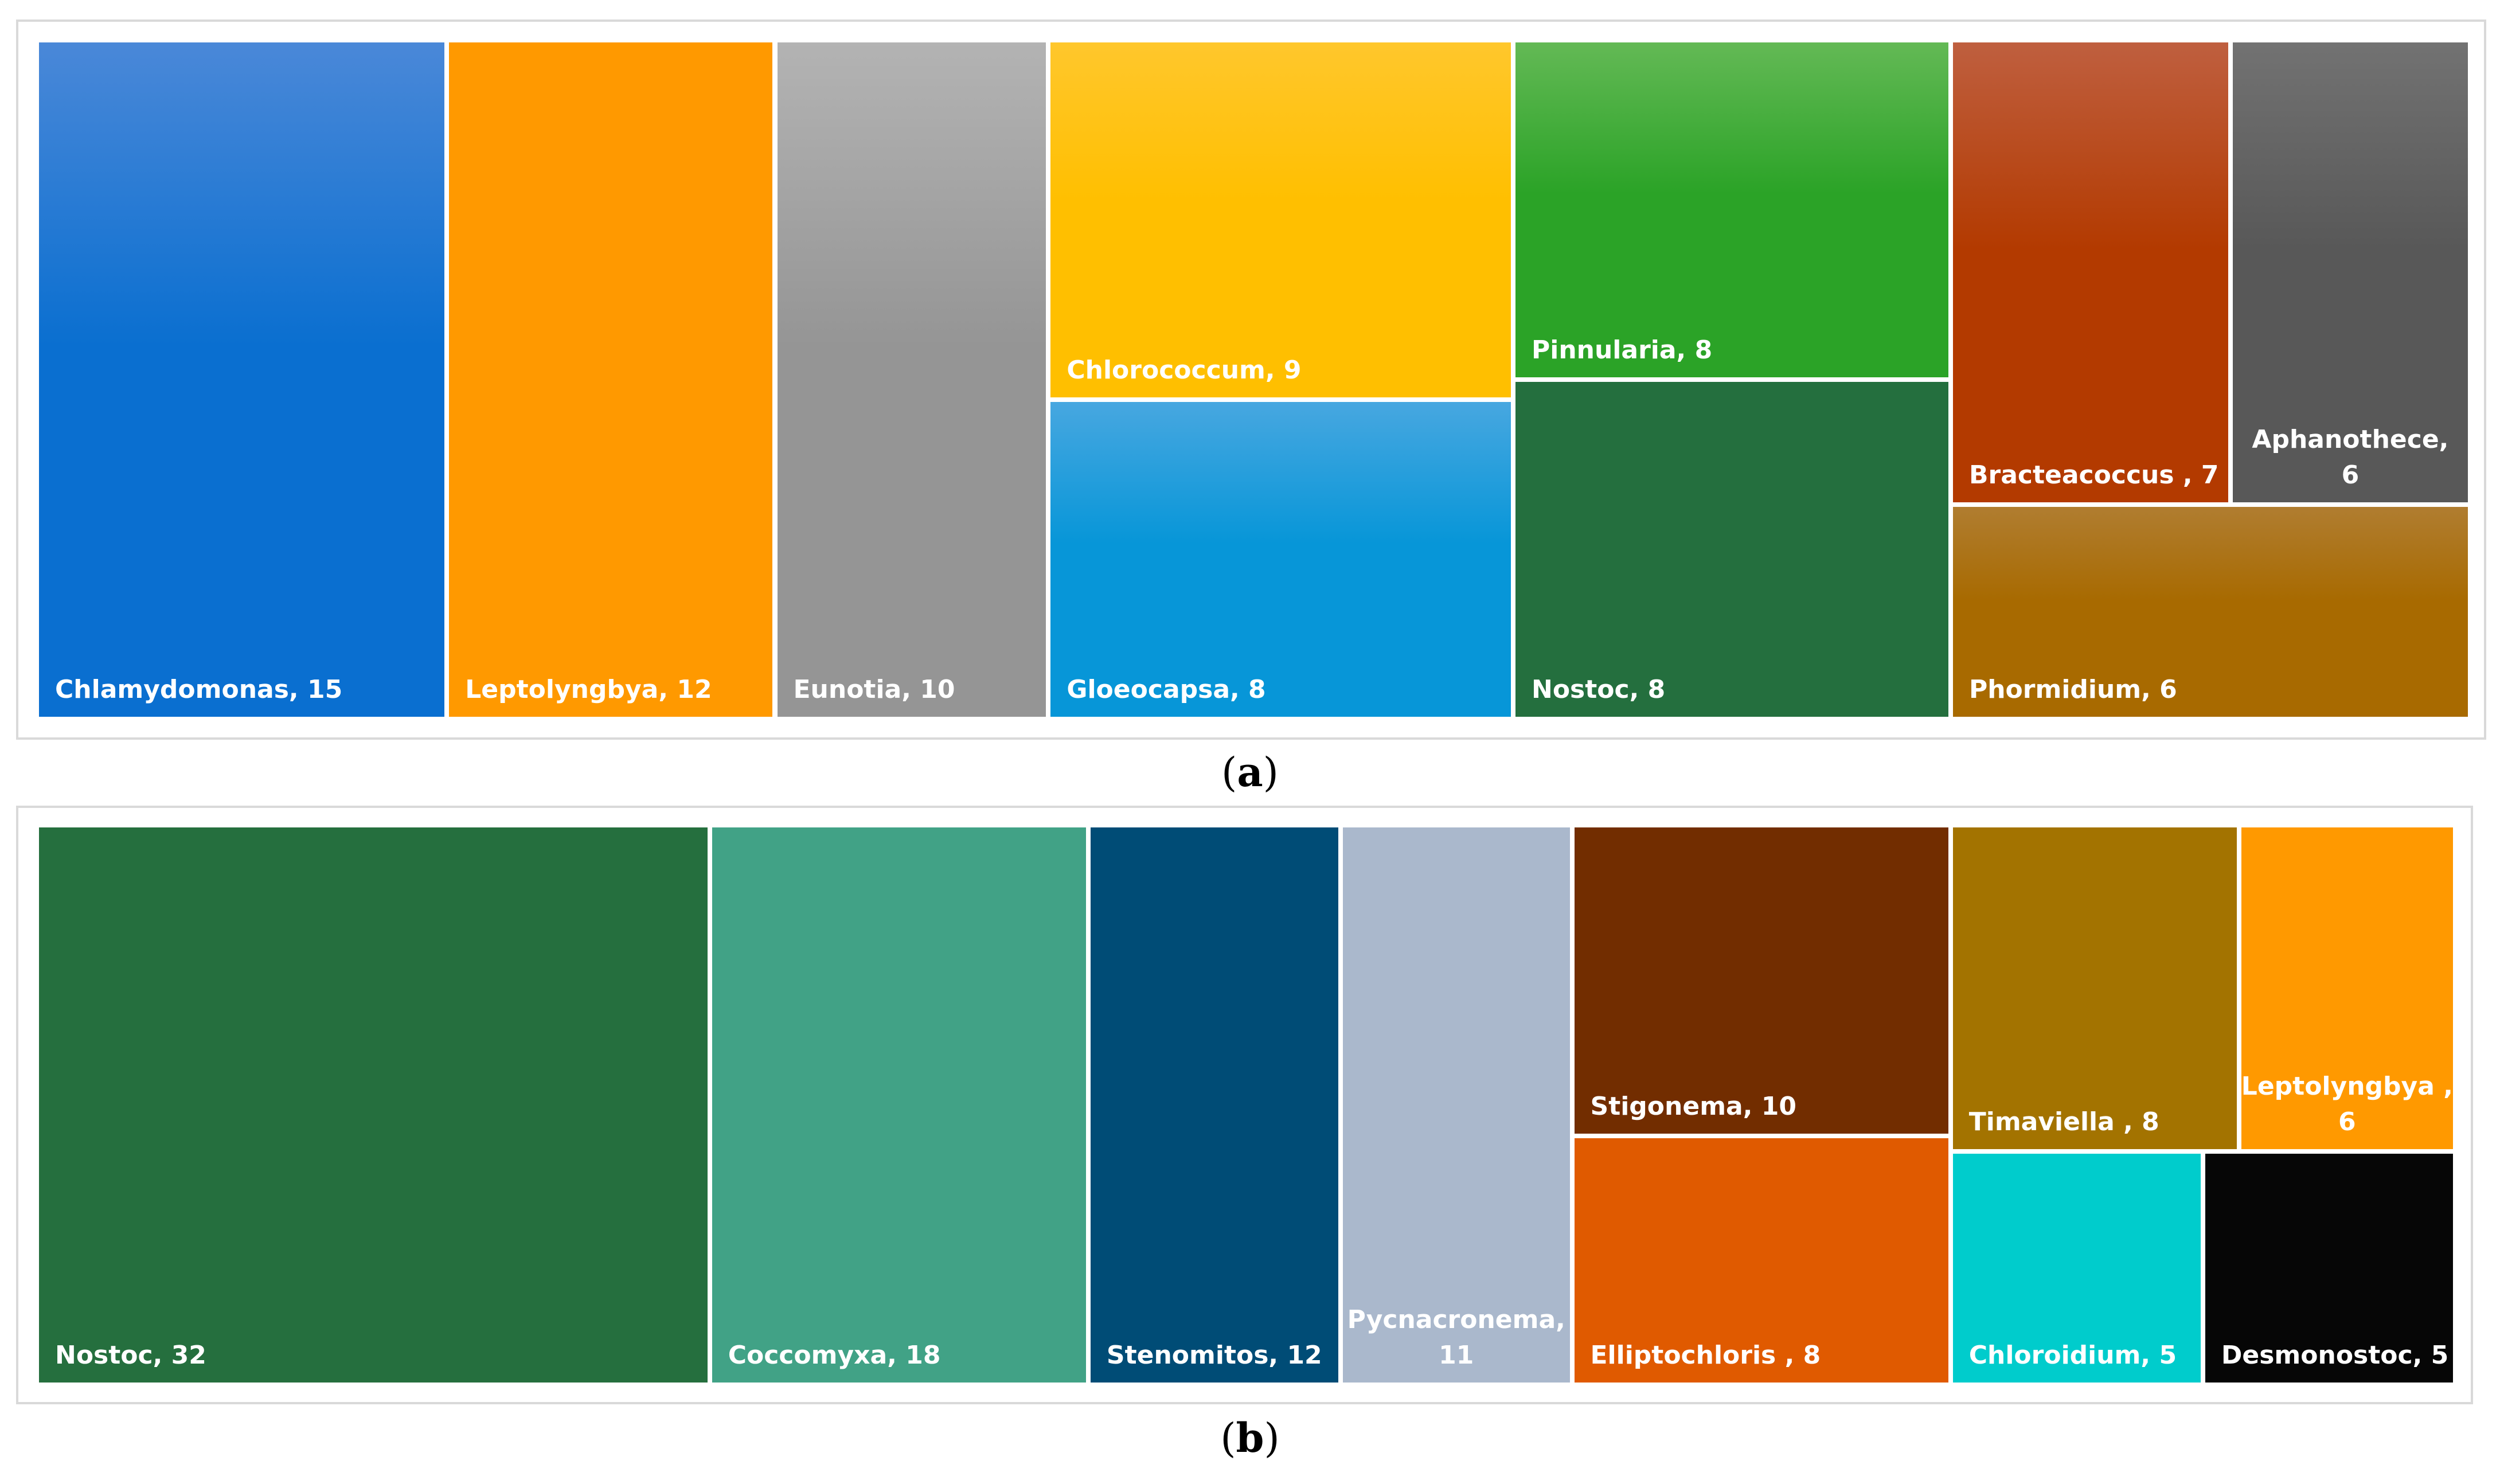 This screenshot has width=2500, height=1484. What do you see at coordinates (2328, 1268) in the screenshot?
I see `treemap-tile-b-desmonostoc: Desmonostoc, 5` at bounding box center [2328, 1268].